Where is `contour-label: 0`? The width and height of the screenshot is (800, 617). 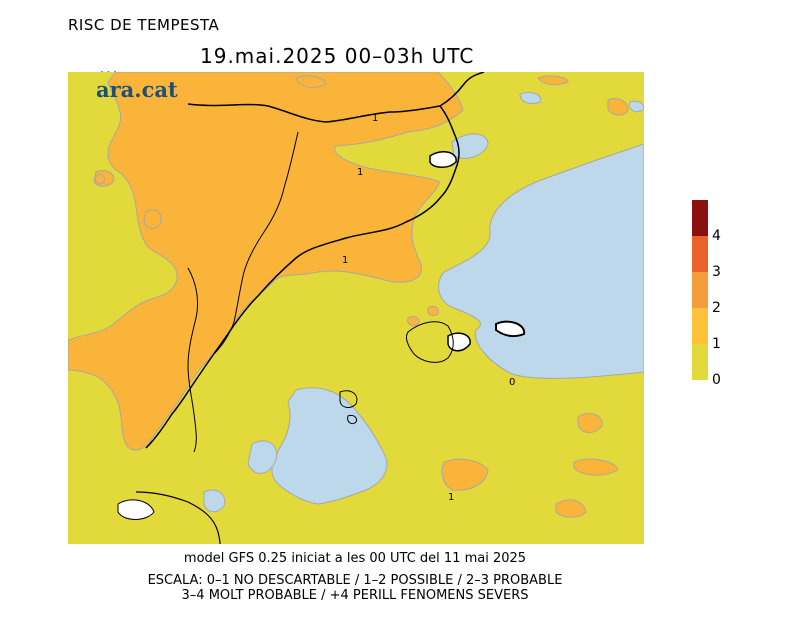
contour-label: 0 is located at coordinates (512, 382).